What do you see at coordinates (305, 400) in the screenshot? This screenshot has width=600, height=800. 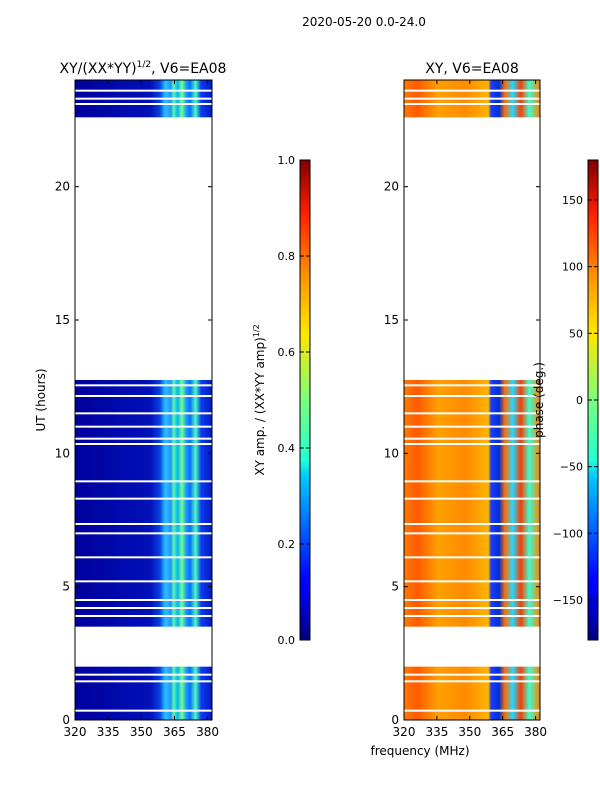 I see `amplitude-colorbar-gradient` at bounding box center [305, 400].